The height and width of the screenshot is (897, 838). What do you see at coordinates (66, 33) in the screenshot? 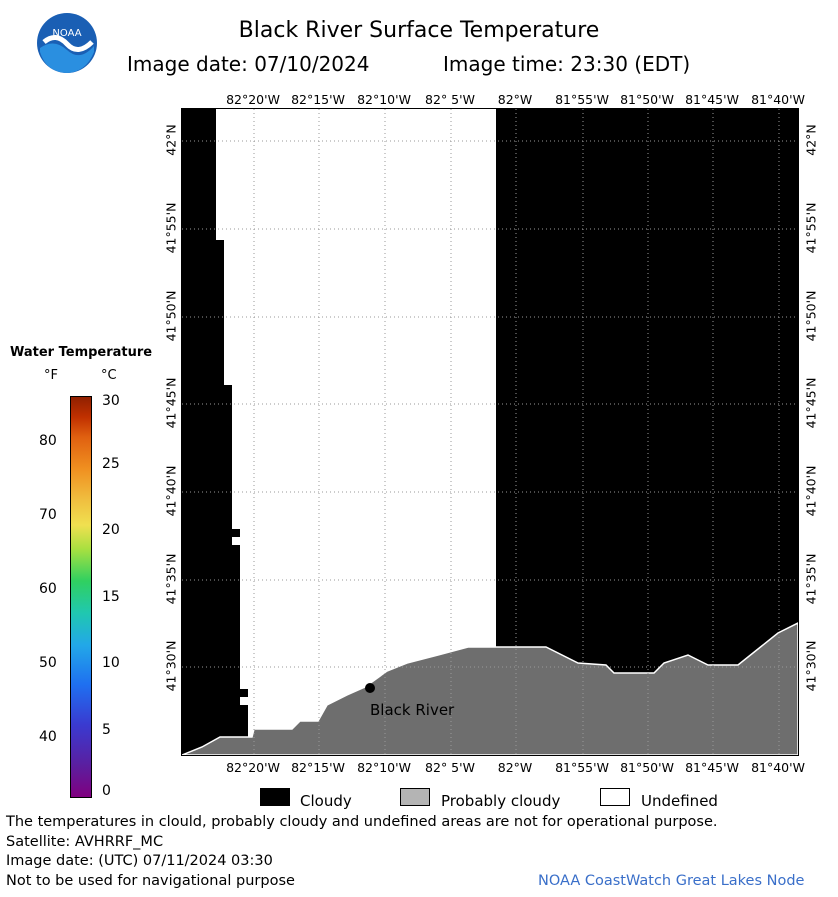
I see `logo-text: NOAA` at bounding box center [66, 33].